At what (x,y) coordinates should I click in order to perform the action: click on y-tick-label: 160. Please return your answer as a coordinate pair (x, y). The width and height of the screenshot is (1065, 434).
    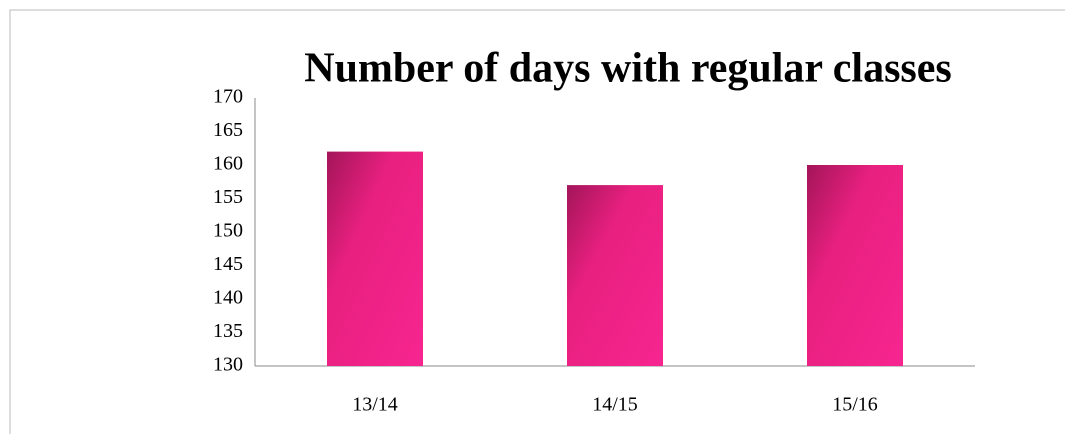
    Looking at the image, I should click on (228, 164).